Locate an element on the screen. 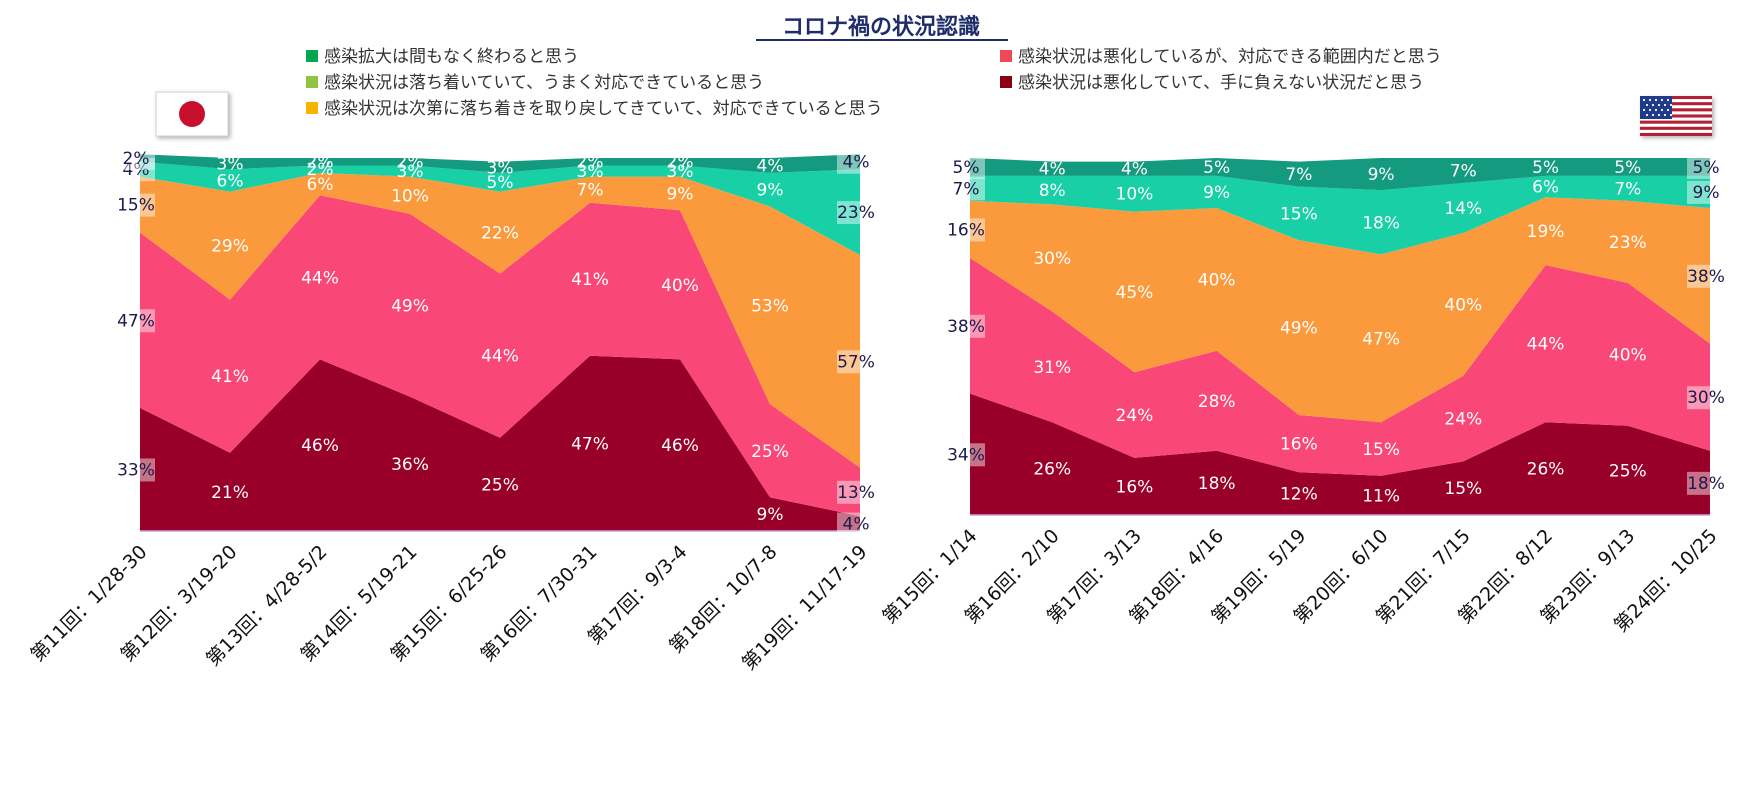 This screenshot has width=1763, height=792. value-label-s4-manageable: 31% is located at coordinates (1052, 368).